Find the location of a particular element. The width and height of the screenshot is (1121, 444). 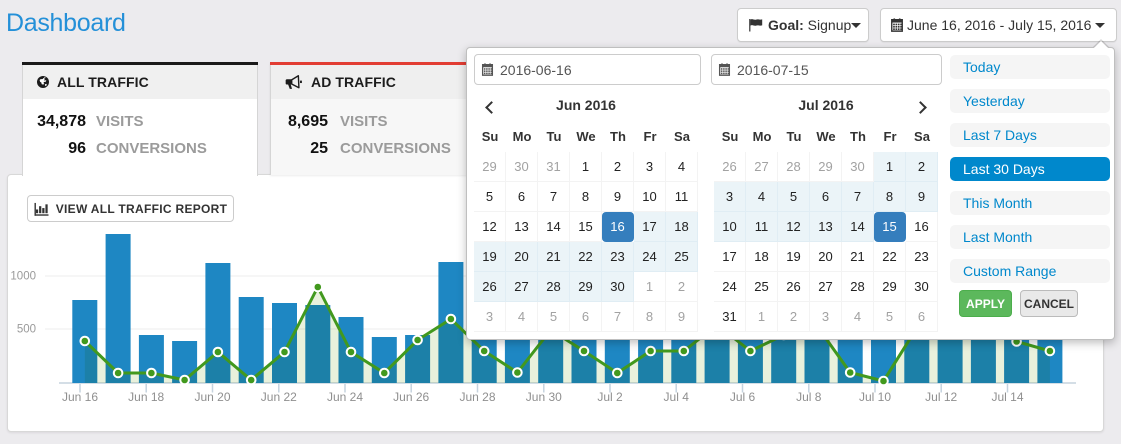

svg-text: Jun 18 is located at coordinates (146, 397).